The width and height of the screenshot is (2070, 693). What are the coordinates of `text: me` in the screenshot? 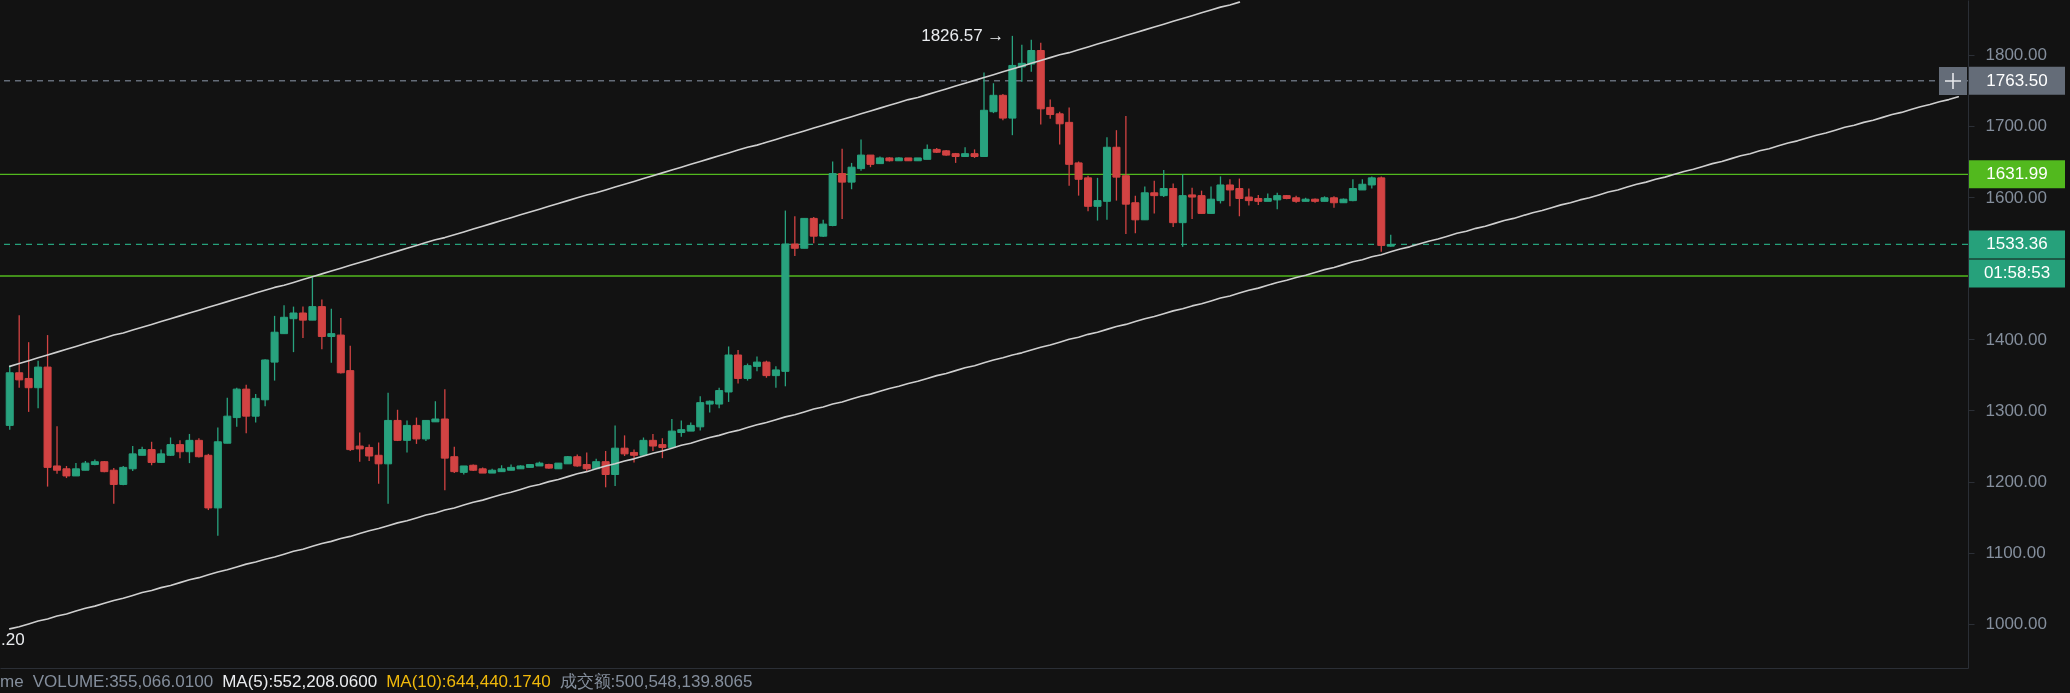 It's located at (12, 681).